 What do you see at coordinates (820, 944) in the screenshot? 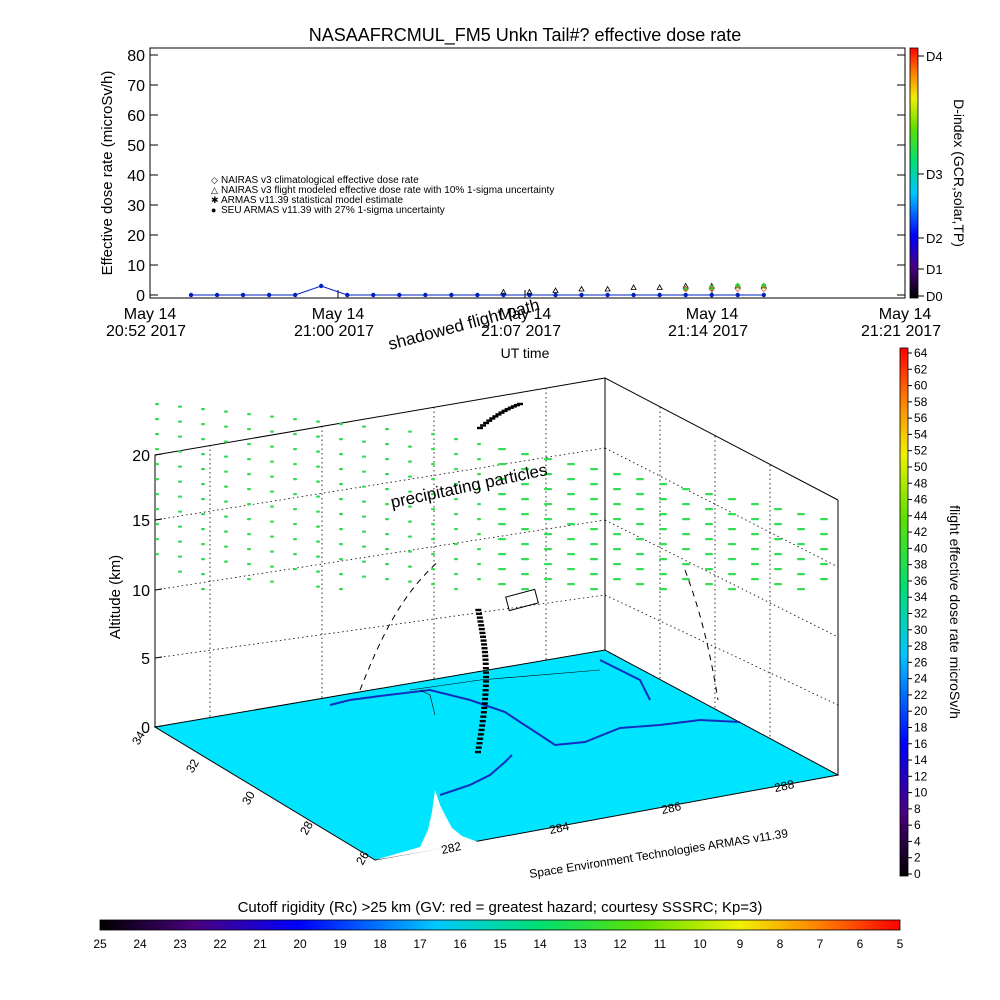
I see `cutoff-rigidity-tick-label: 7` at bounding box center [820, 944].